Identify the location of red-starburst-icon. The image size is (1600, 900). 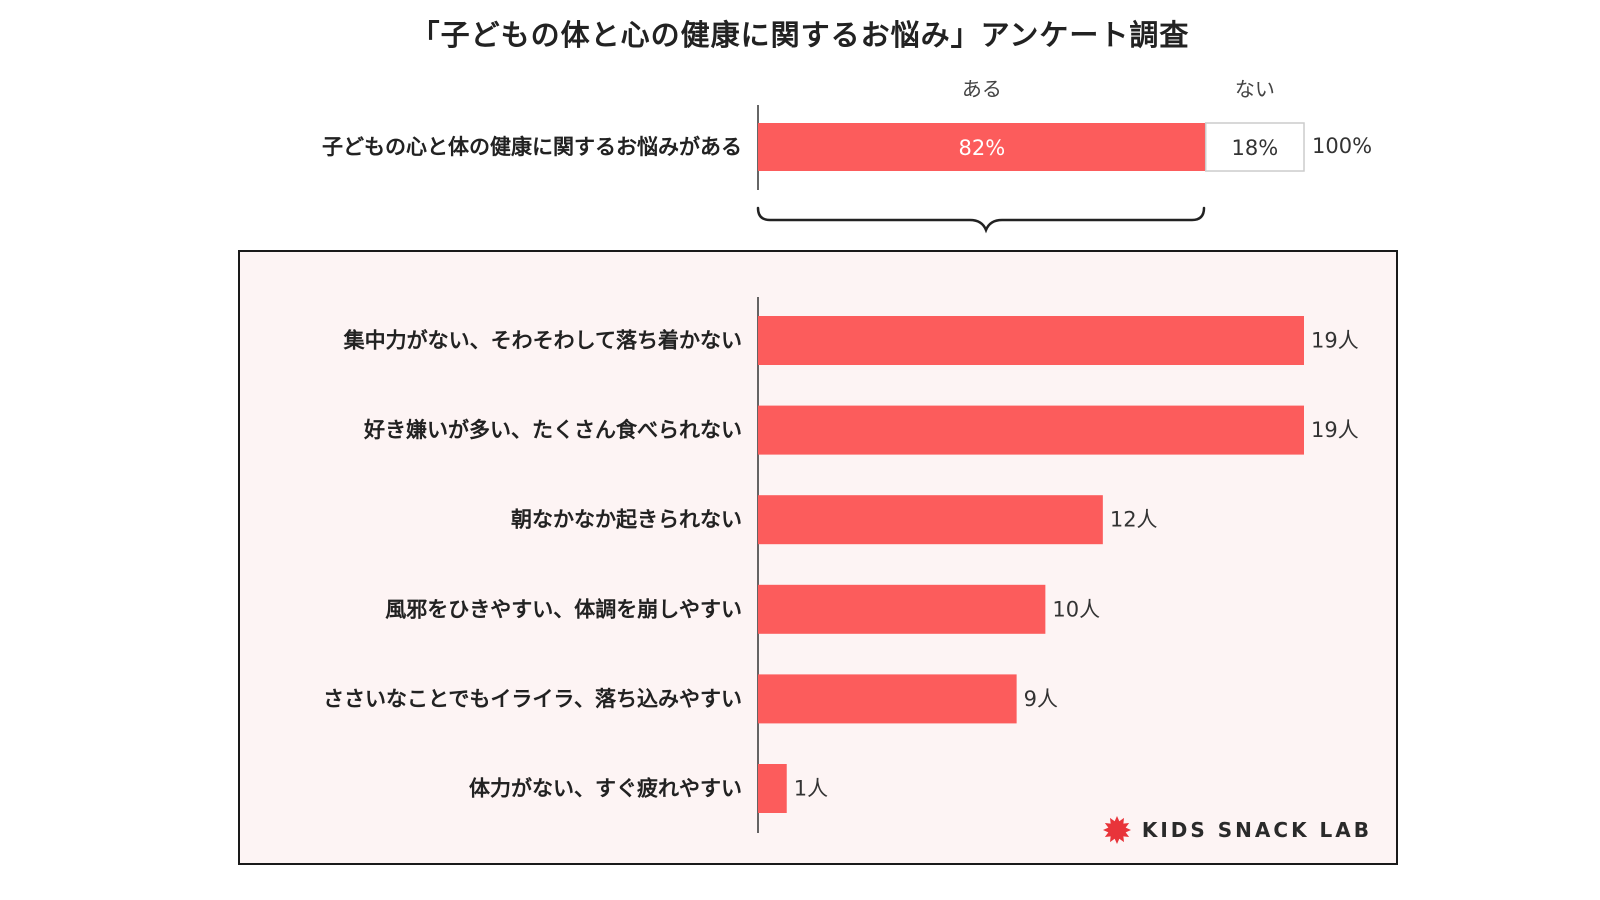
(1116, 830).